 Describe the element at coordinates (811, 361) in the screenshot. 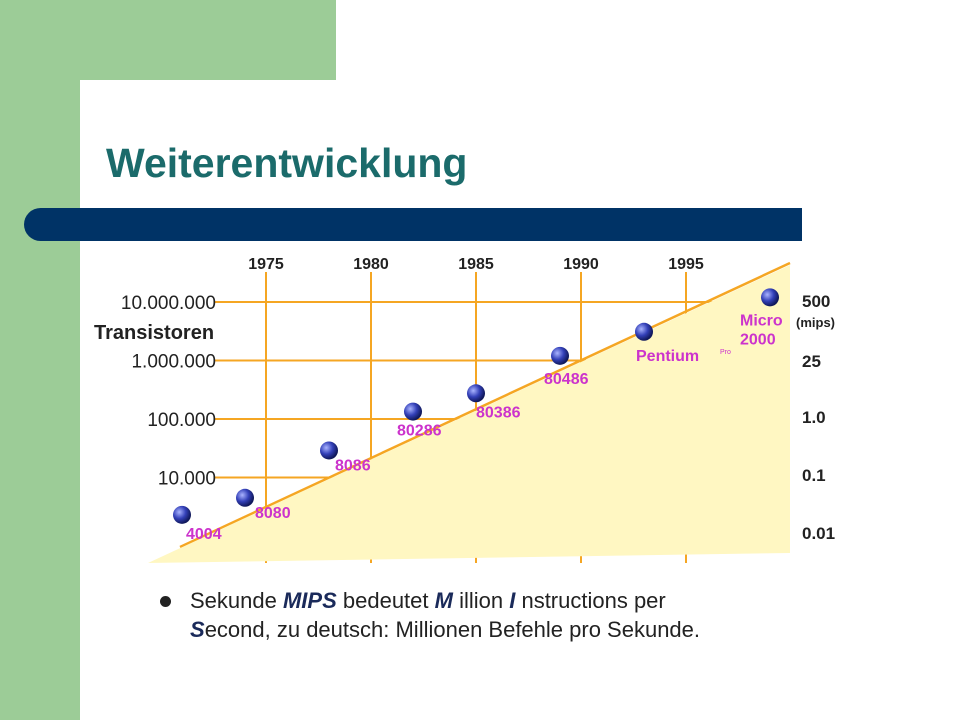

I see `right-tick-label: 25` at that location.